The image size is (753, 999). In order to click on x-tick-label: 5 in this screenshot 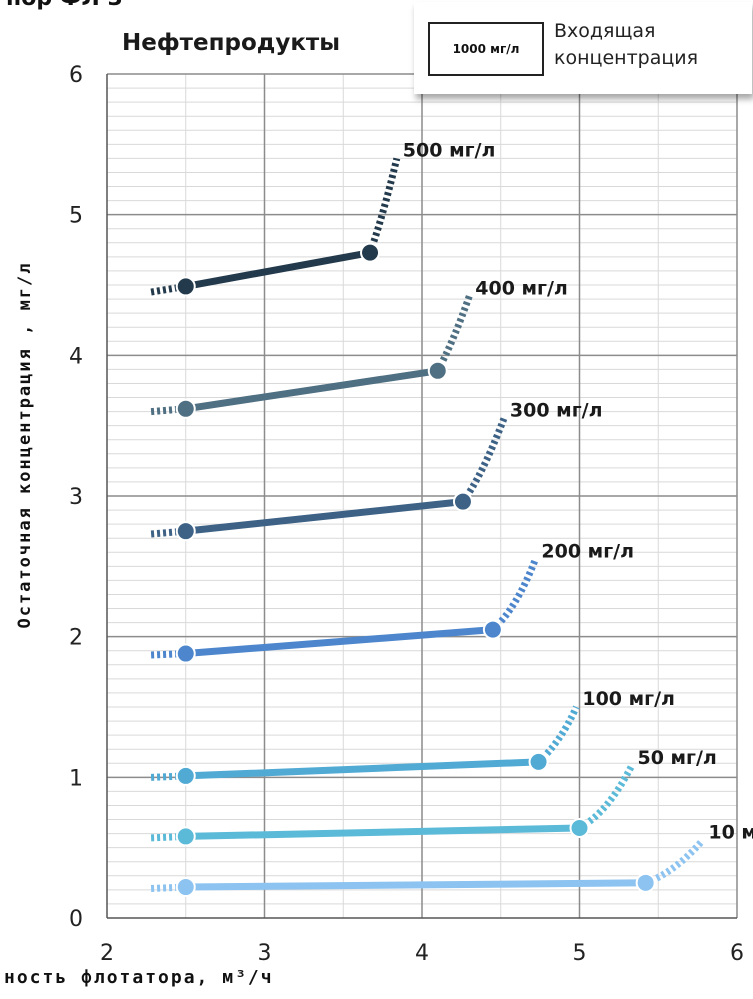, I will do `click(580, 953)`.